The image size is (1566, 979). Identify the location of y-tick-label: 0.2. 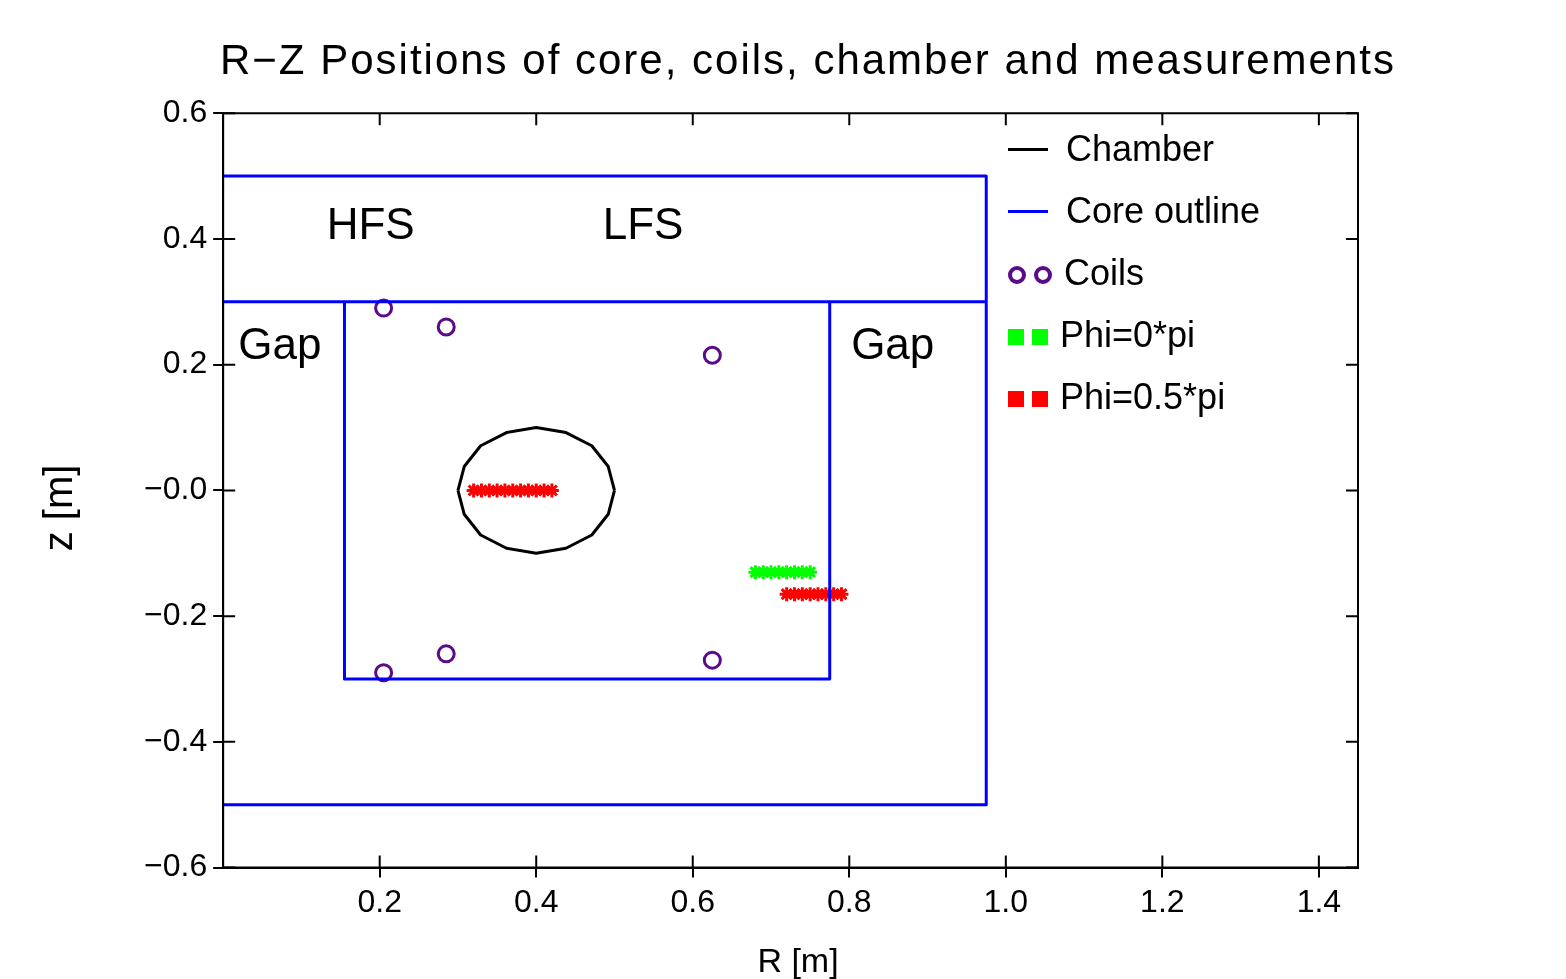
(185, 362).